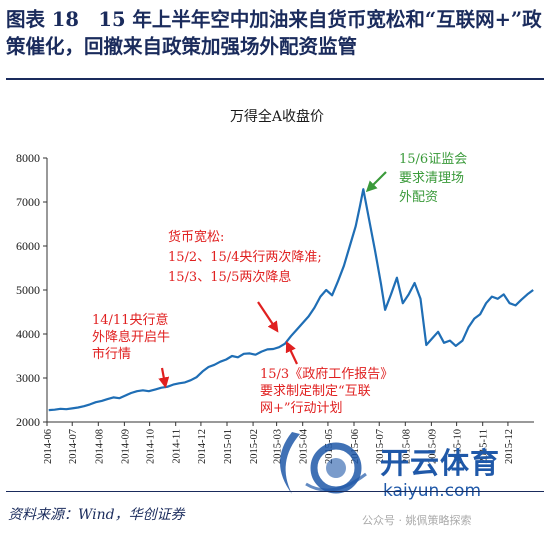  What do you see at coordinates (458, 446) in the screenshot?
I see `x-tick-label: 2015-10` at bounding box center [458, 446].